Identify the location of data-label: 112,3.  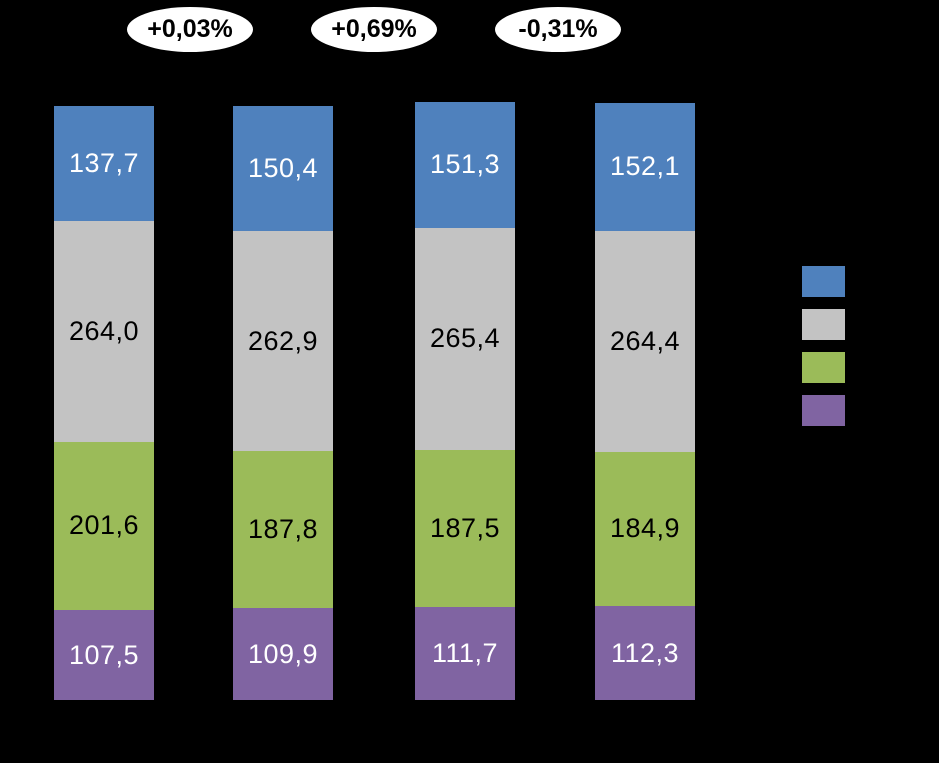
(645, 652).